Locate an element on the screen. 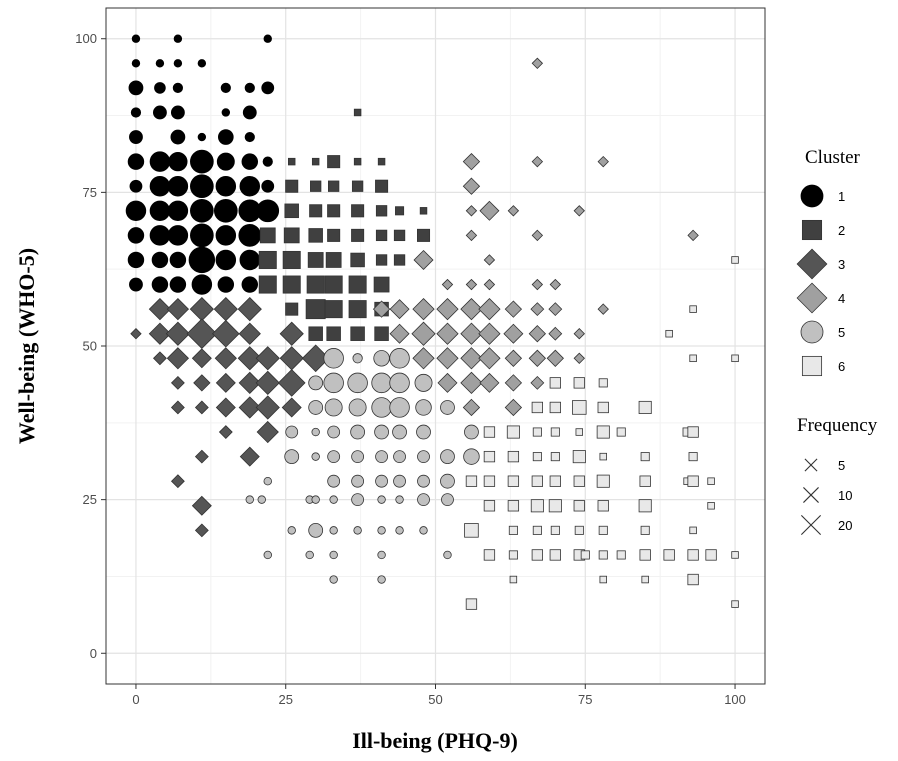  legend-item-cluster-1: 1 is located at coordinates (822, 196).